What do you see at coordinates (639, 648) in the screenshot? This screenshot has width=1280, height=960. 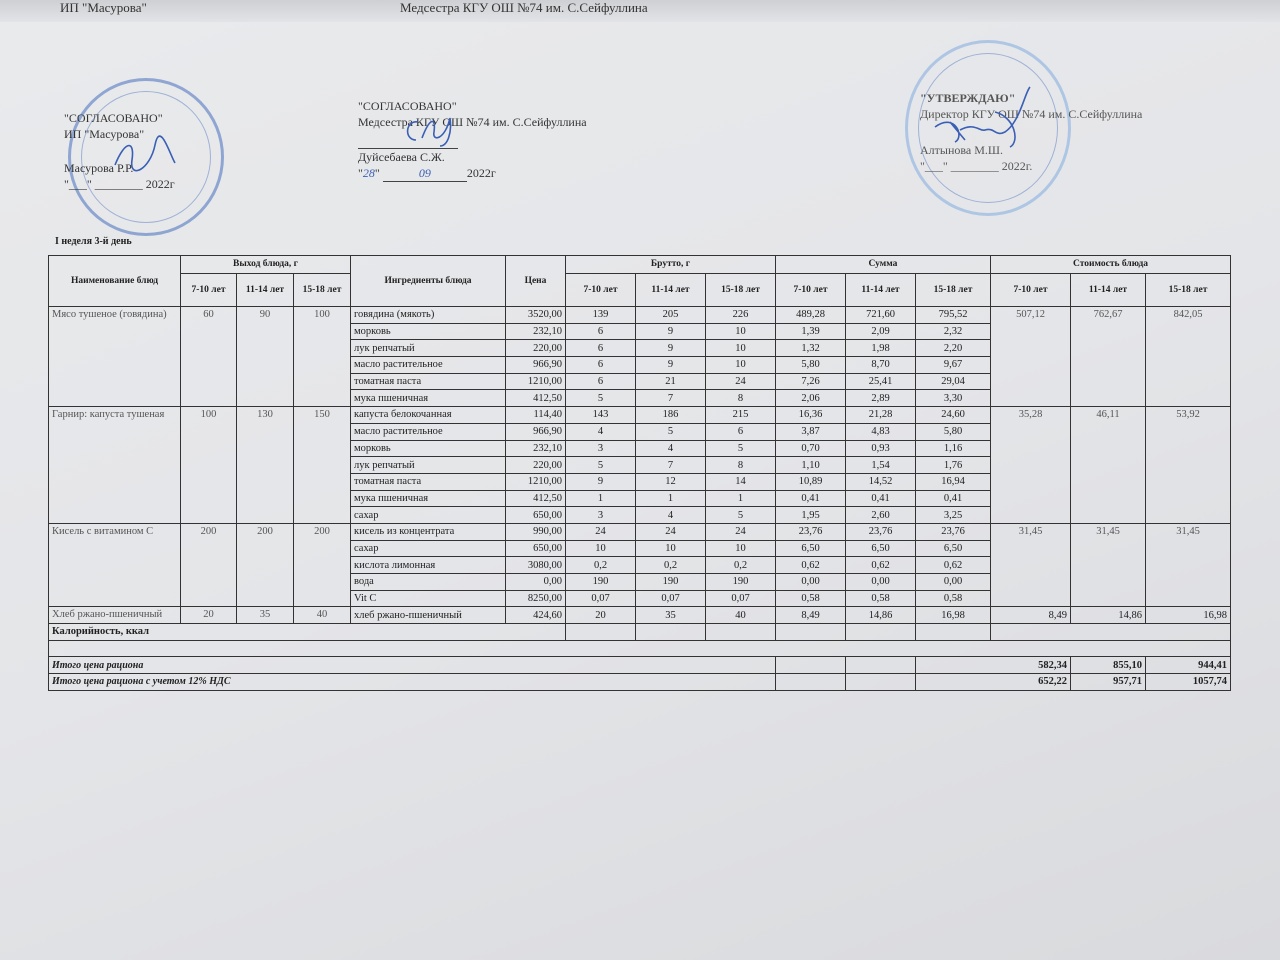 I see `blank-row` at bounding box center [639, 648].